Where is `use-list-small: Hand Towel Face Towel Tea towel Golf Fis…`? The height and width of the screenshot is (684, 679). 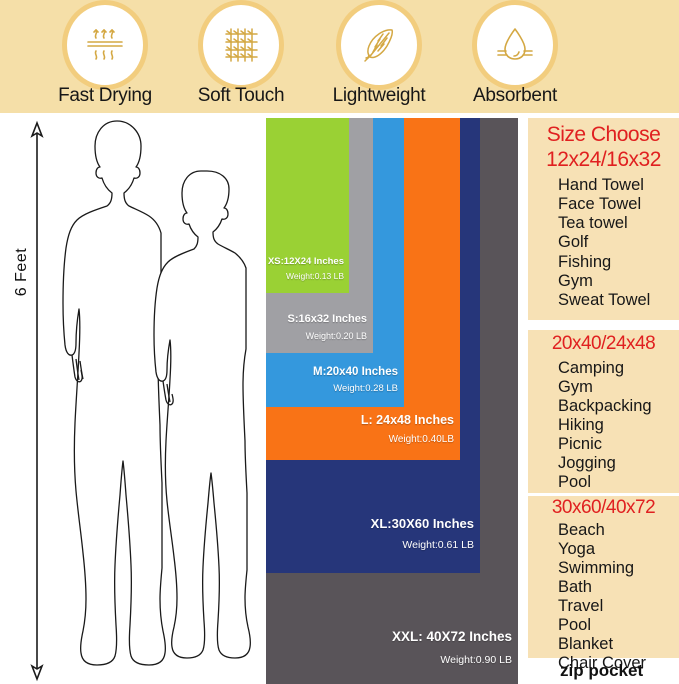 use-list-small: Hand Towel Face Towel Tea towel Golf Fis… is located at coordinates (603, 240).